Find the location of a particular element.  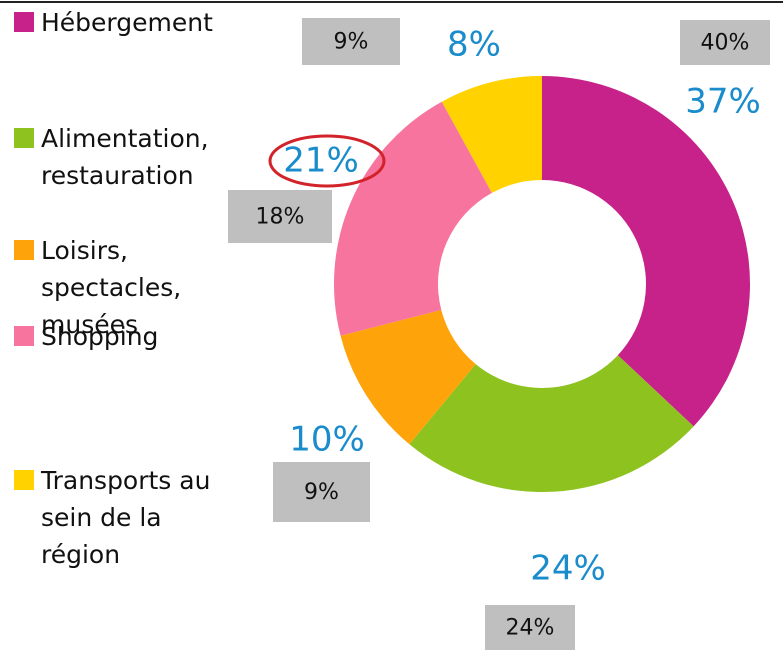

highlight-circle is located at coordinates (327, 161).